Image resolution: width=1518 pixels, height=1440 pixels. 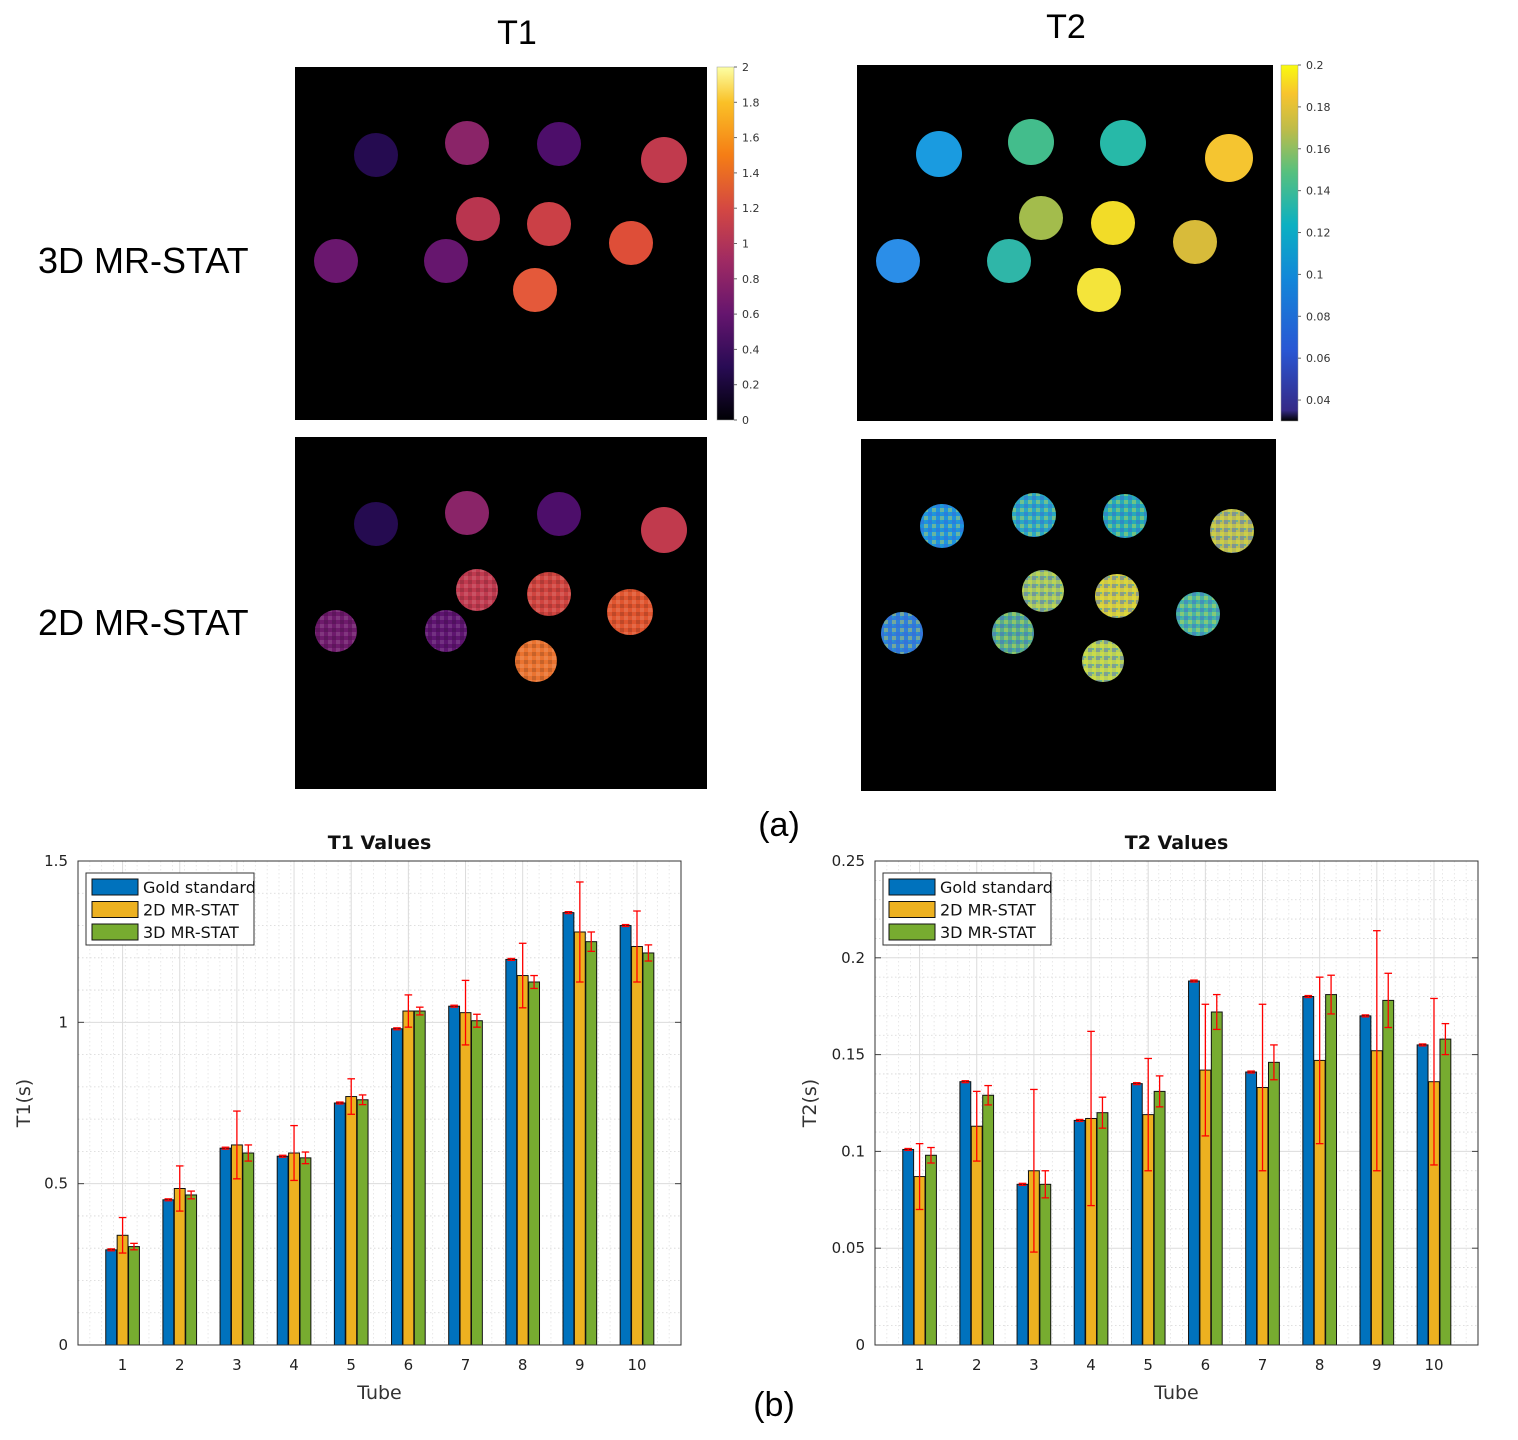 What do you see at coordinates (63, 1345) in the screenshot?
I see `y-tick-label: 0` at bounding box center [63, 1345].